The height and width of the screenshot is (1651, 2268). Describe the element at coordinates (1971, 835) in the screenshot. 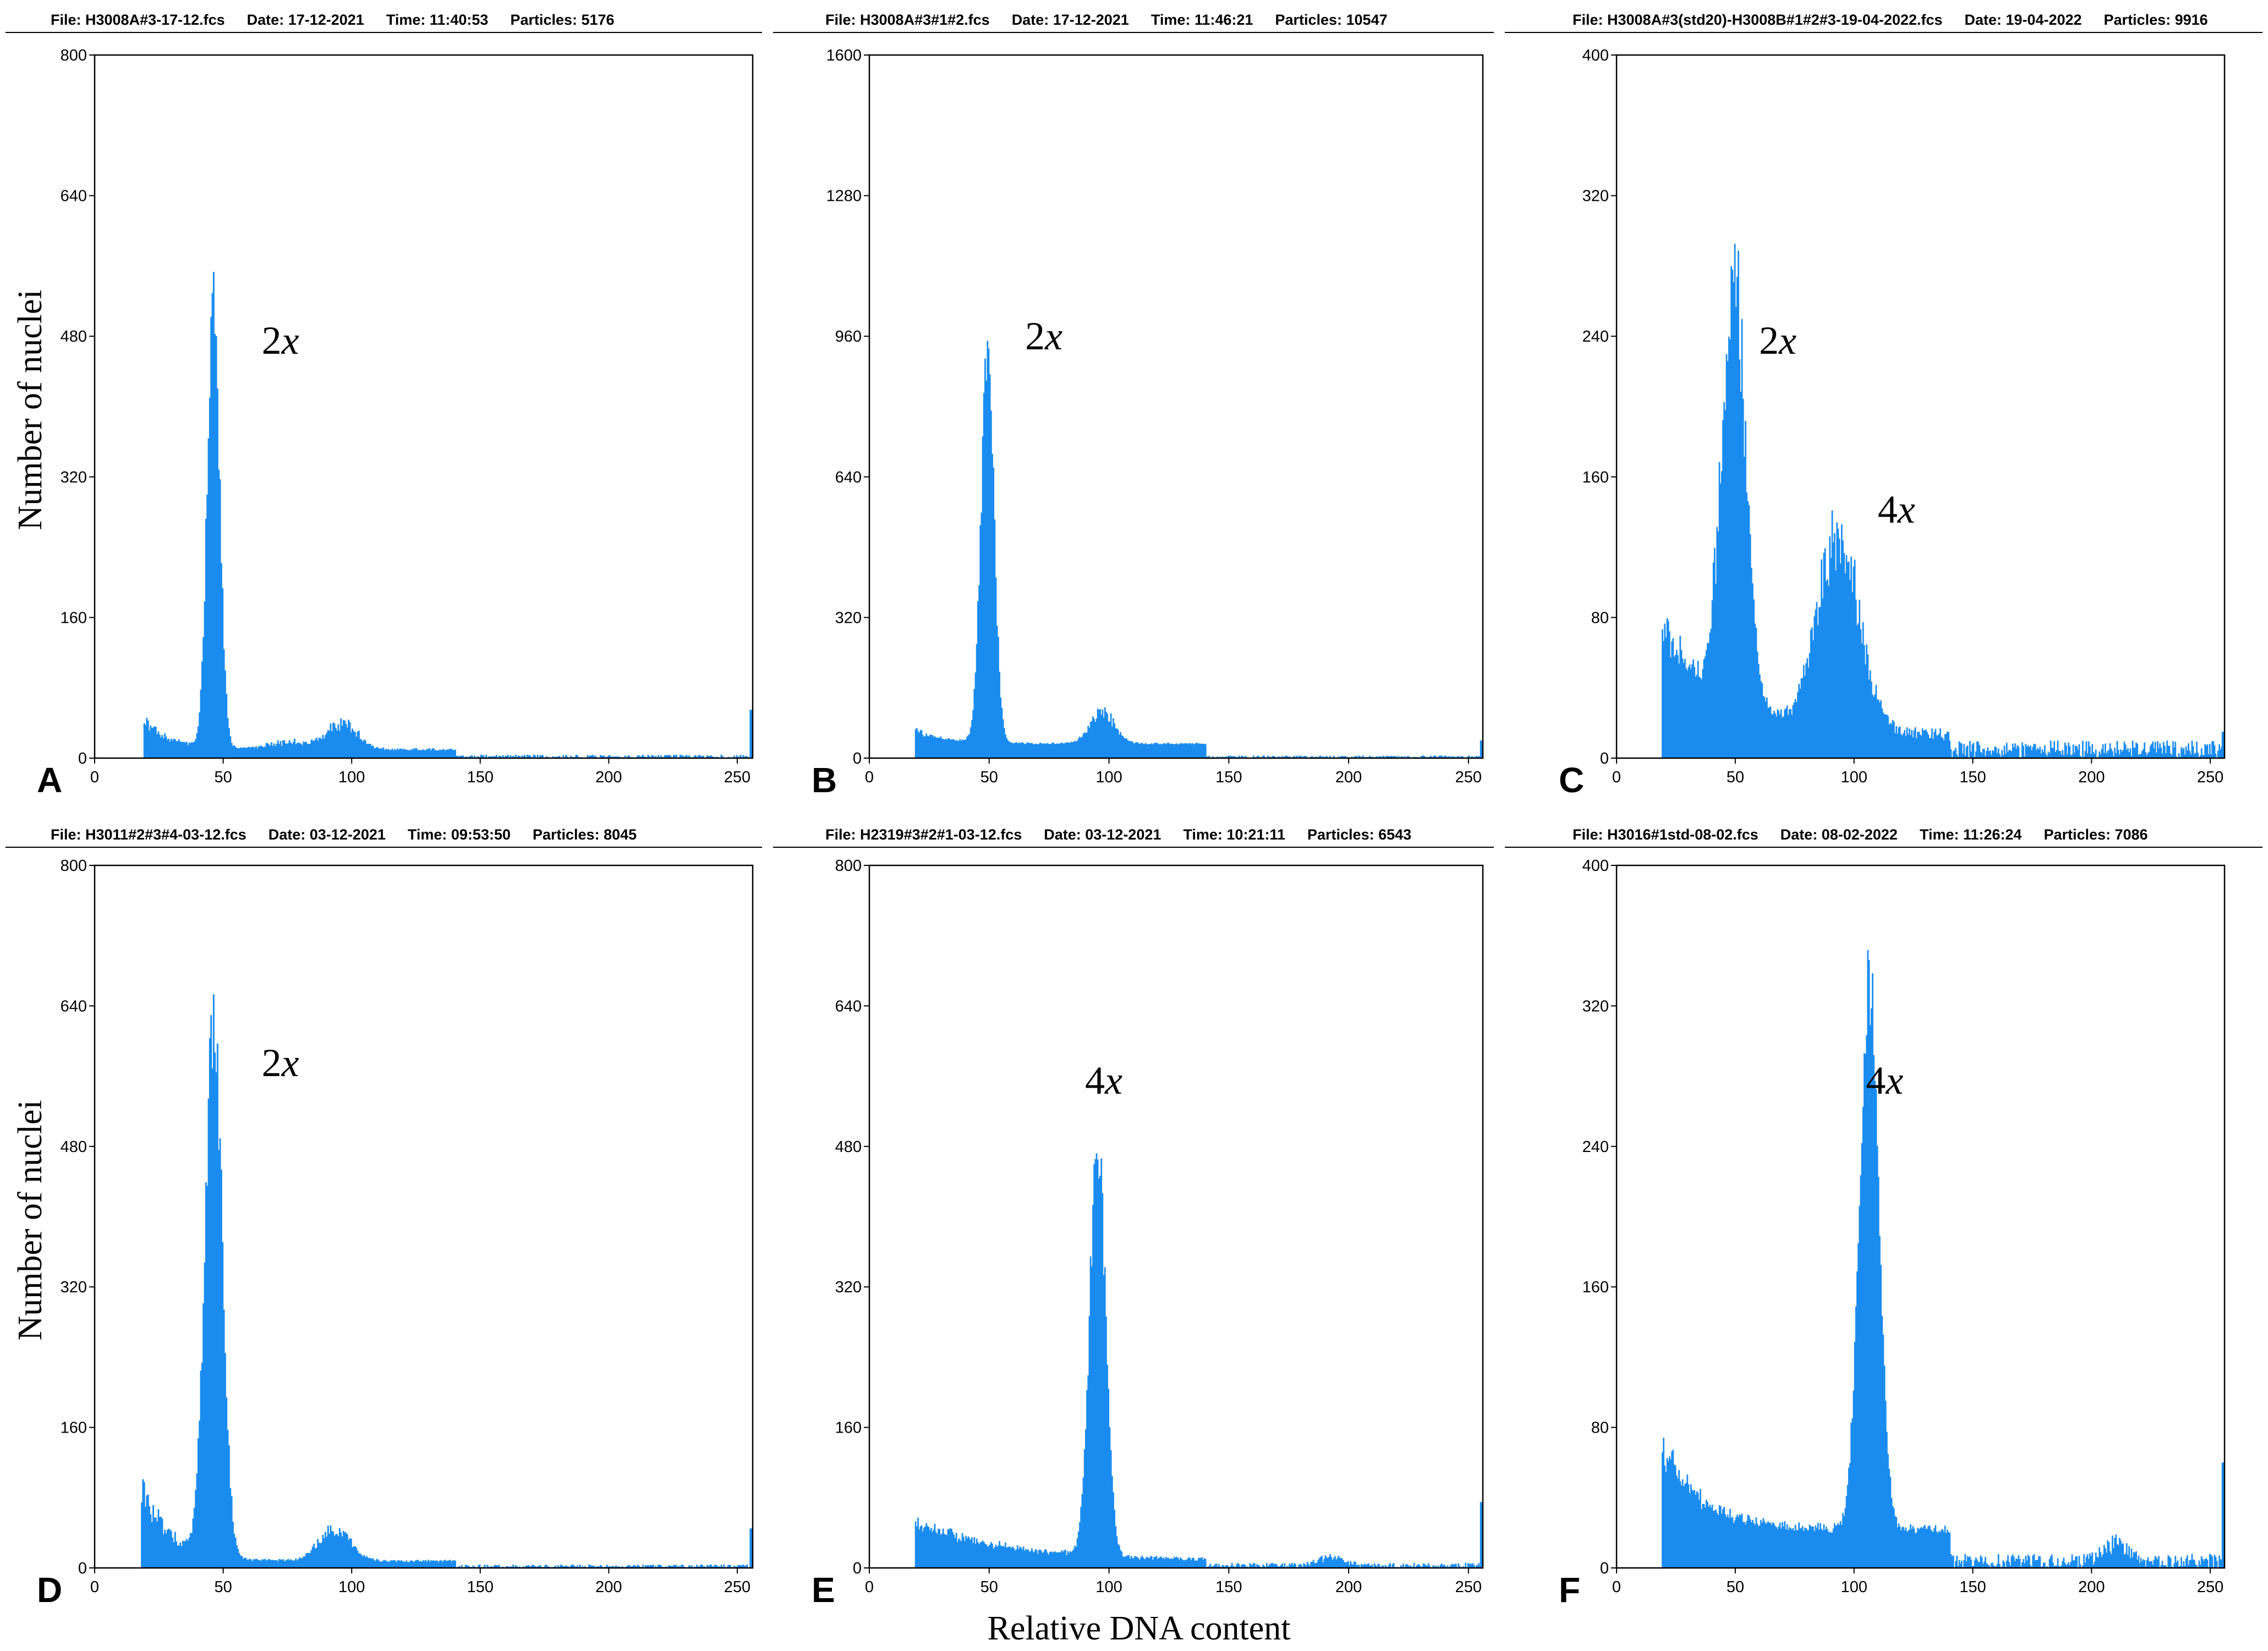

I see `header-time: Time: 11:26:24` at that location.